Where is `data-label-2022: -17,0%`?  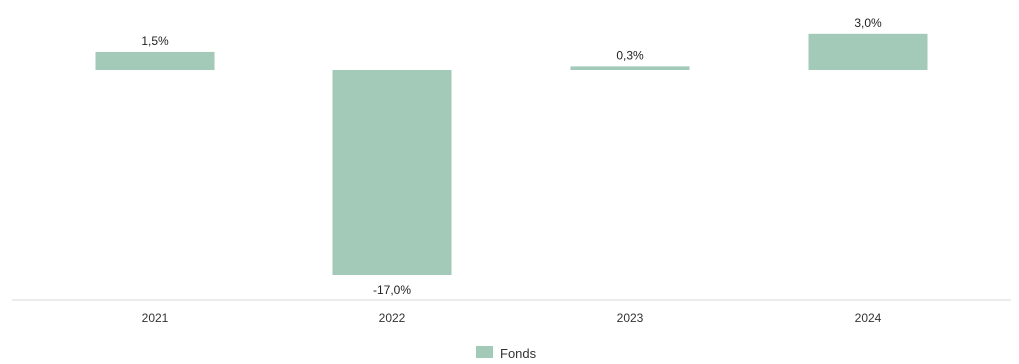
data-label-2022: -17,0% is located at coordinates (392, 290).